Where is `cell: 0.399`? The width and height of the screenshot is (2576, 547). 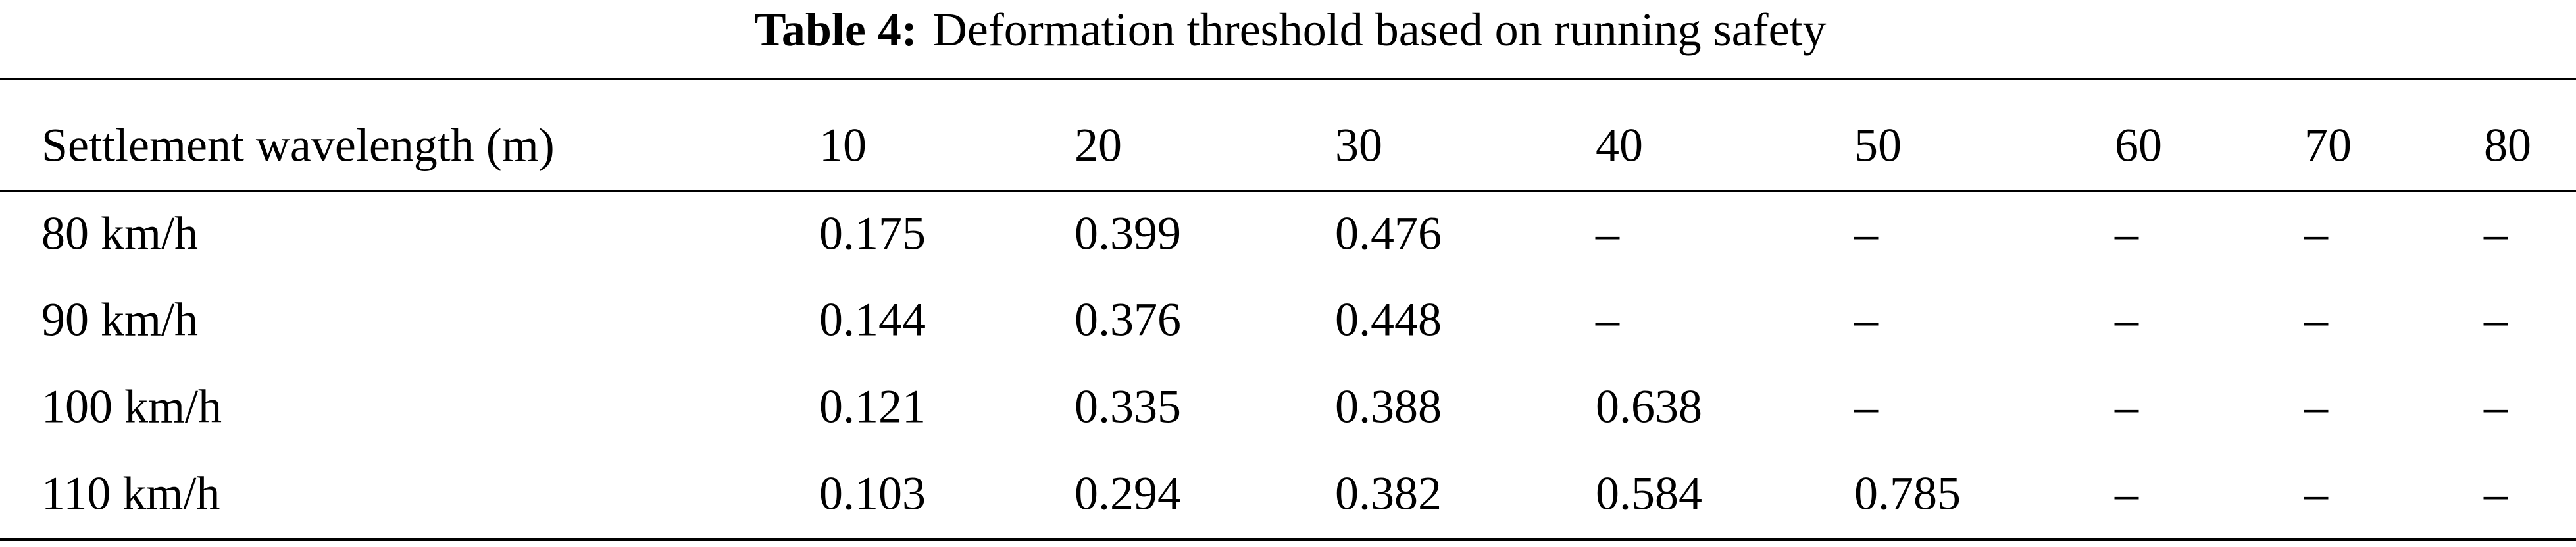
cell: 0.399 is located at coordinates (1127, 233).